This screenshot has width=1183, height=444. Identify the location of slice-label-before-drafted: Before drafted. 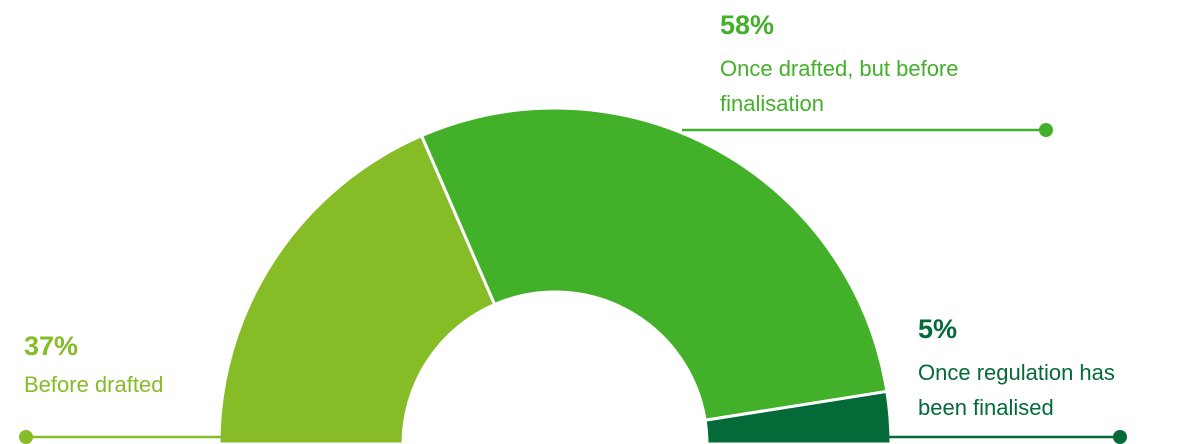
(93, 384).